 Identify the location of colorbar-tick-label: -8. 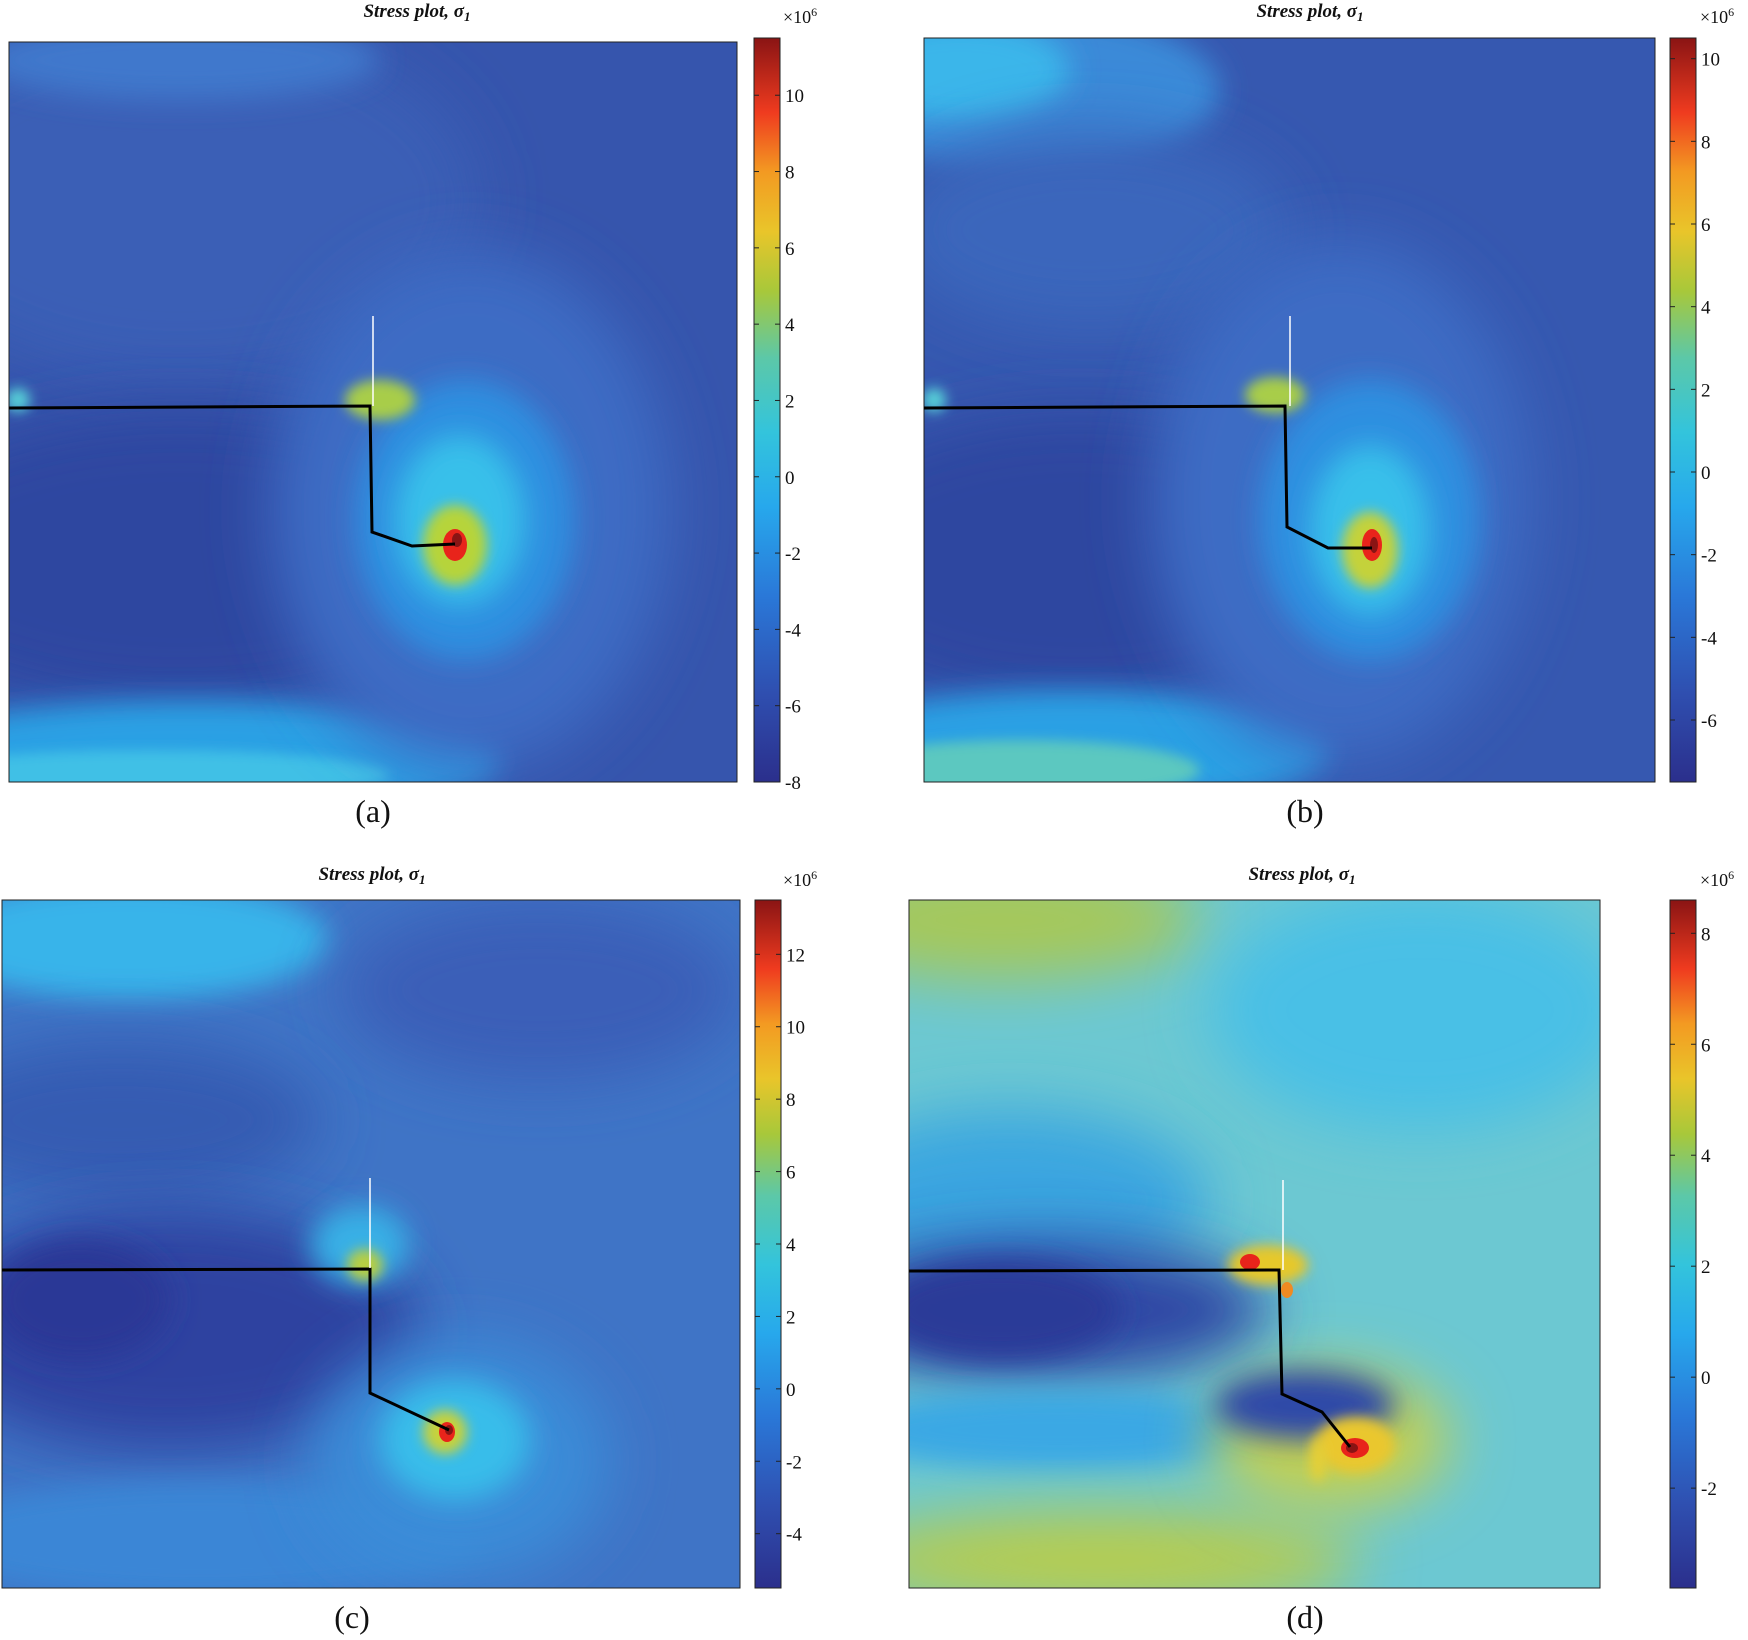
(793, 783).